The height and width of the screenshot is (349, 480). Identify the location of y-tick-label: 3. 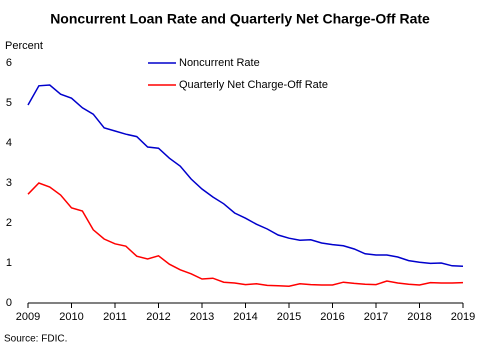
(9, 183).